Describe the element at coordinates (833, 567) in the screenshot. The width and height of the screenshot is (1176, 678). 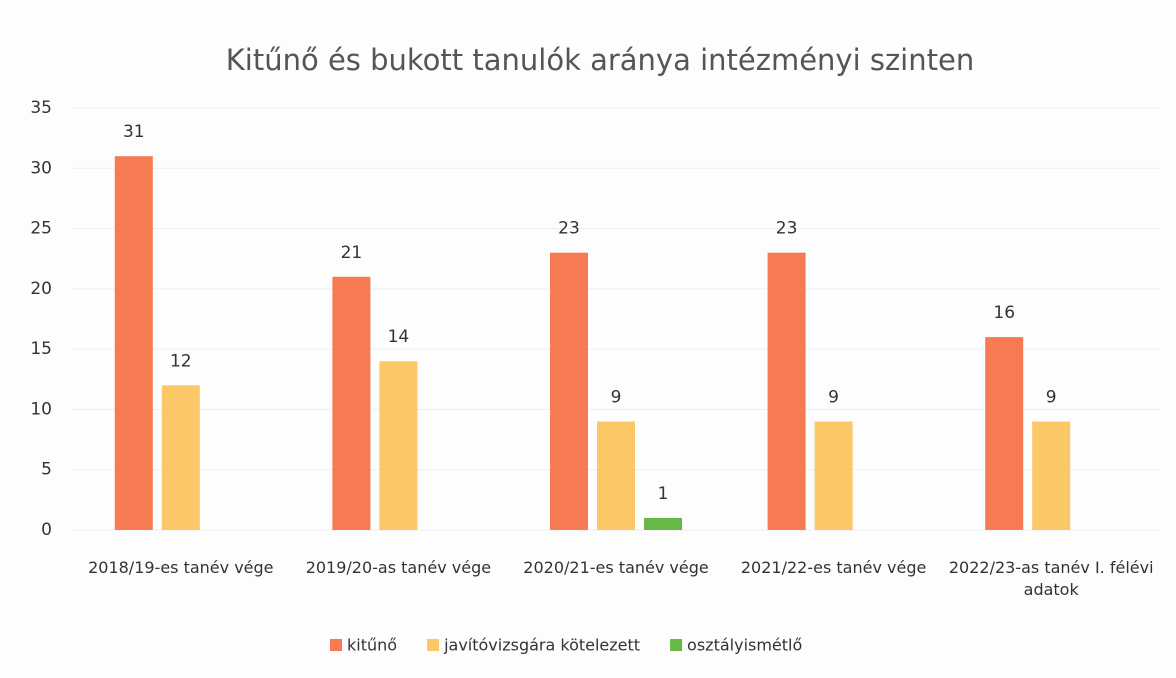
I see `x-tick-label: 2021/22-es tanév vége` at that location.